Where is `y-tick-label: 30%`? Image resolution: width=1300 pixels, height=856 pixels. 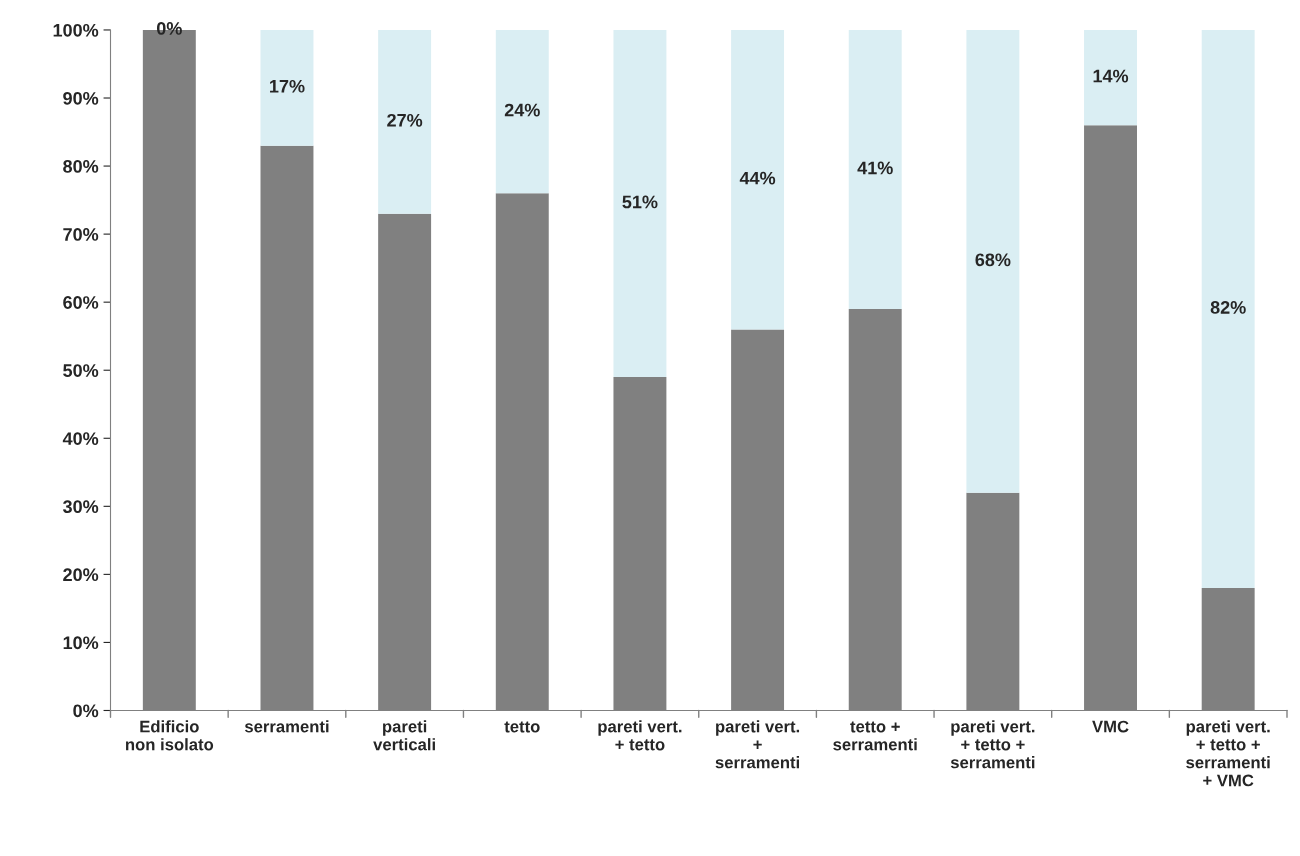
y-tick-label: 30% is located at coordinates (80, 507).